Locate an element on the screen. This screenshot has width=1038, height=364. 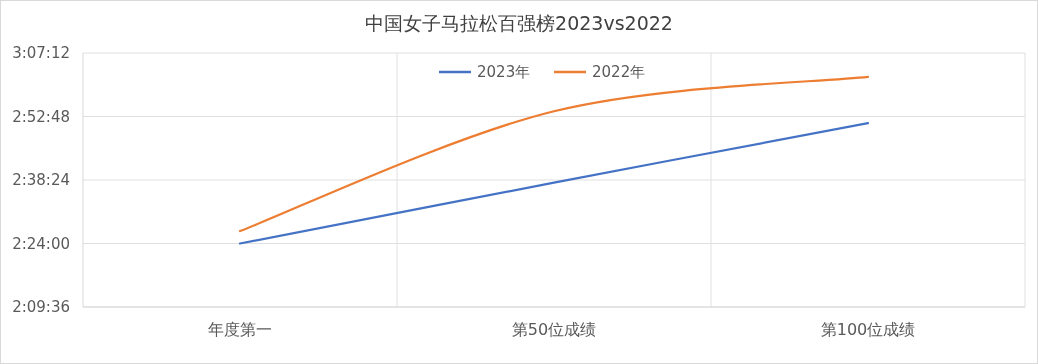
legend-label: 2023年 is located at coordinates (504, 72).